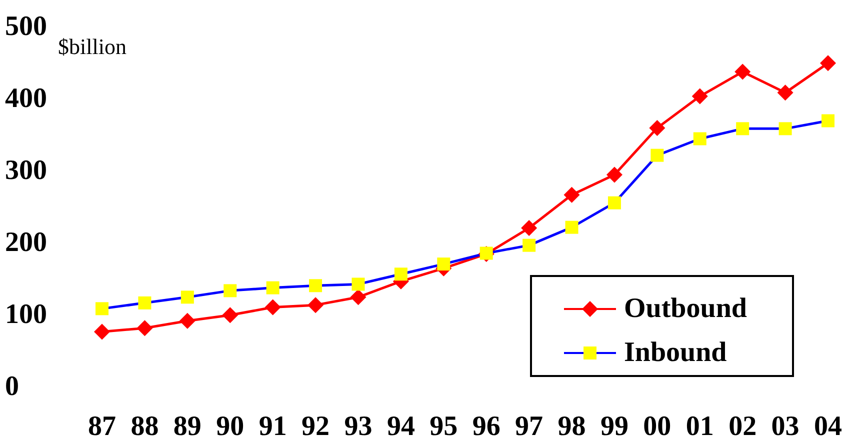  What do you see at coordinates (26, 314) in the screenshot?
I see `y-tick-label: 100` at bounding box center [26, 314].